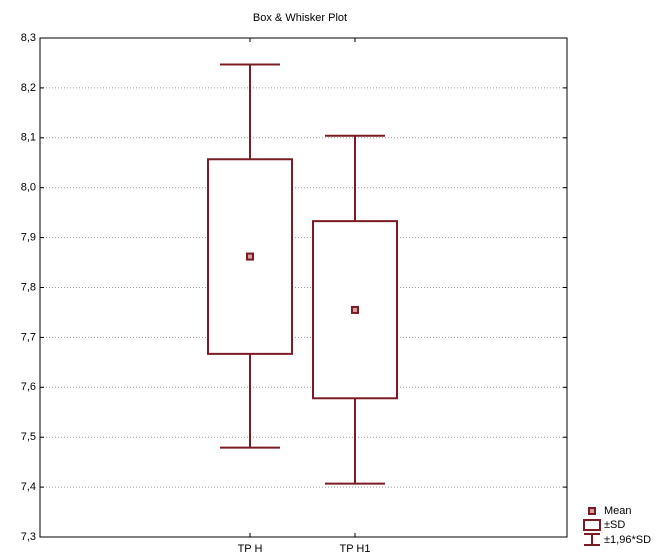 The width and height of the screenshot is (670, 556). What do you see at coordinates (28, 238) in the screenshot?
I see `y-tick-label: 7,9` at bounding box center [28, 238].